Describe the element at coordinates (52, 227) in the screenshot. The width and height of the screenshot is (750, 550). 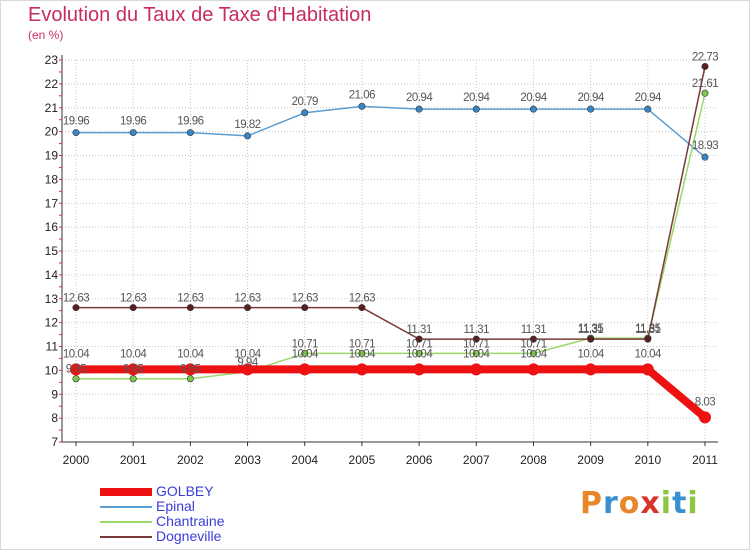
I see `y-tick-label: 16` at that location.